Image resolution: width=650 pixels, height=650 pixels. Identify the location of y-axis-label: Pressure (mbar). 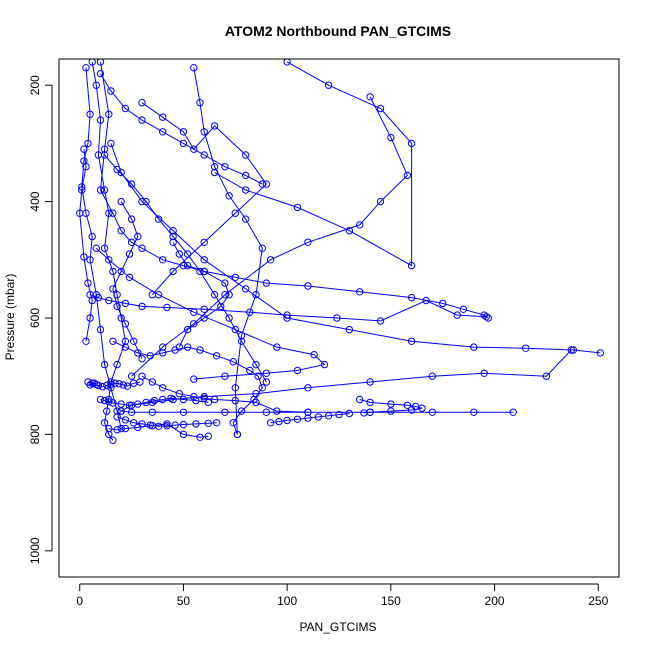
(10, 317).